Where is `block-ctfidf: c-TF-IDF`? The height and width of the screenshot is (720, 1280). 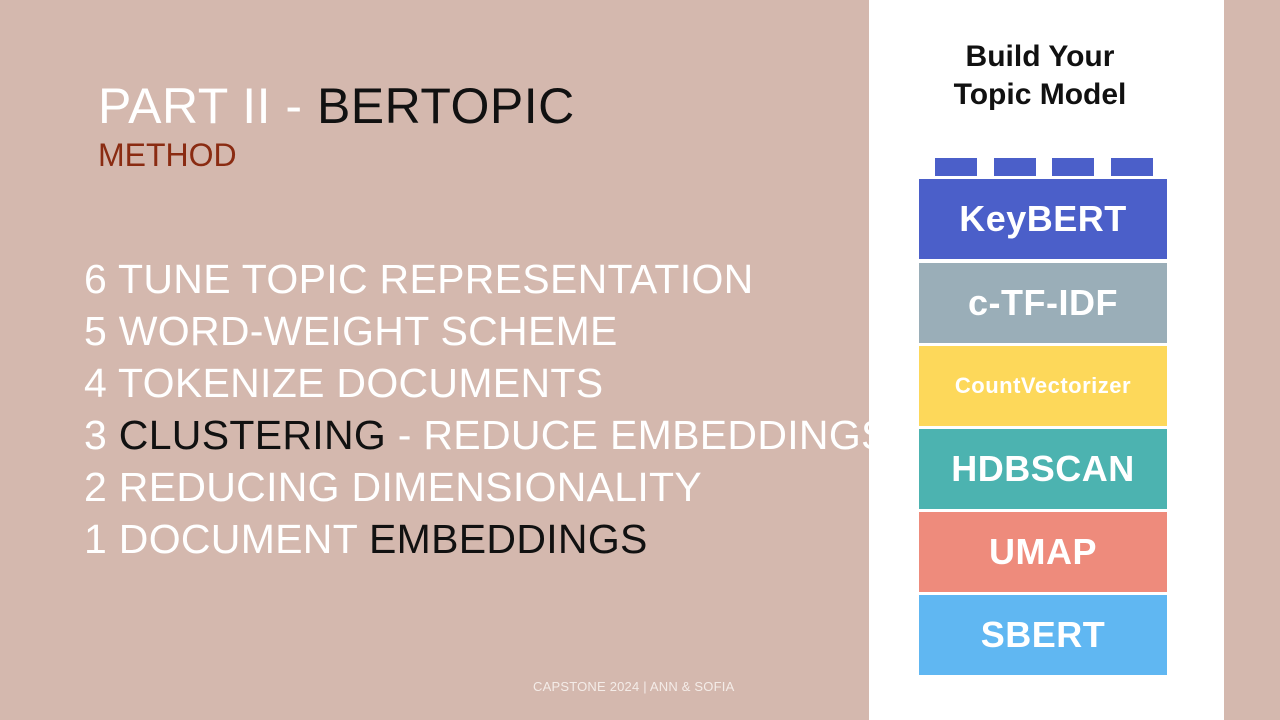 block-ctfidf: c-TF-IDF is located at coordinates (1043, 303).